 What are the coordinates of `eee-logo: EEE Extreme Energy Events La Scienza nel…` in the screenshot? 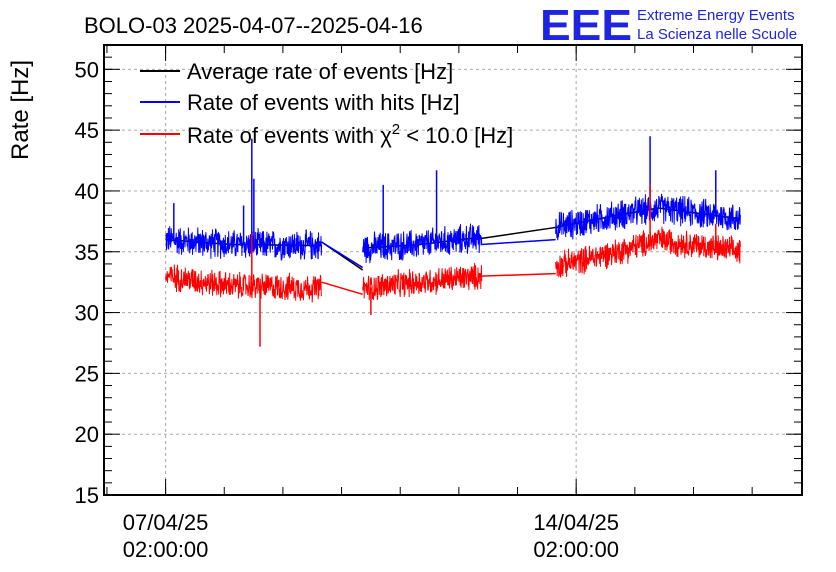 It's located at (668, 25).